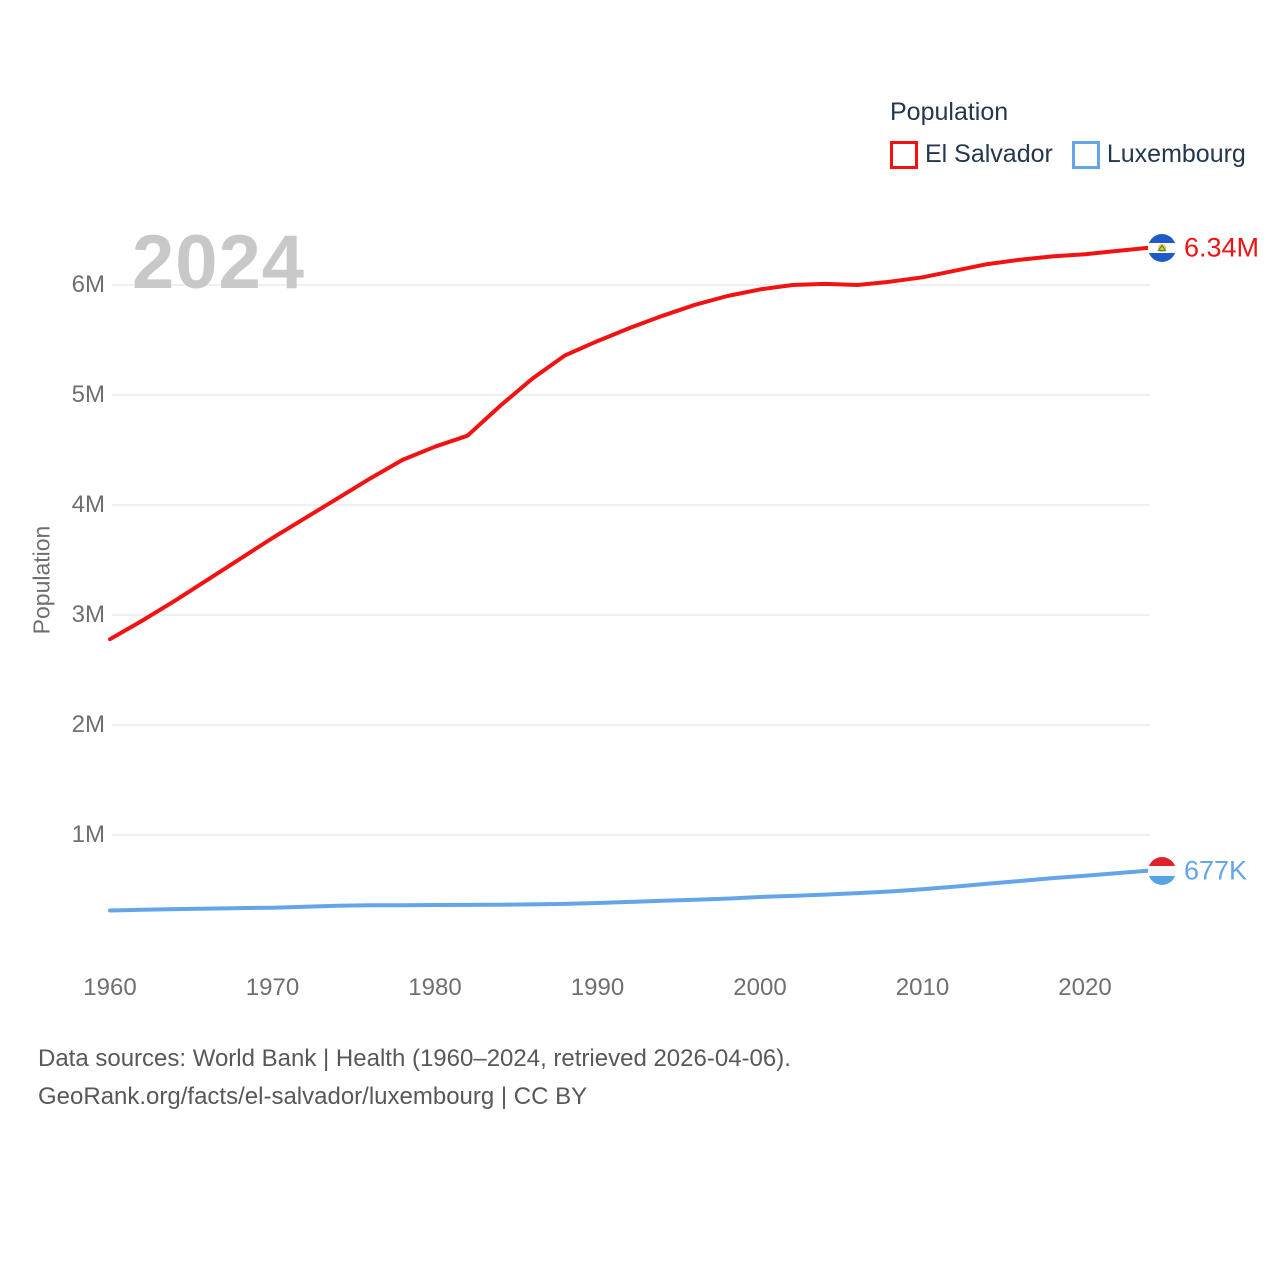 The width and height of the screenshot is (1280, 1280). Describe the element at coordinates (1176, 154) in the screenshot. I see `legend-label: Luxembourg` at that location.